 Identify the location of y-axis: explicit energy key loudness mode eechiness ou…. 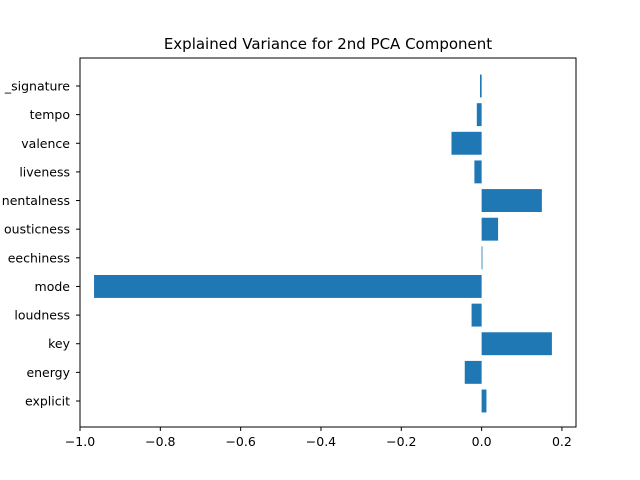
(41, 244).